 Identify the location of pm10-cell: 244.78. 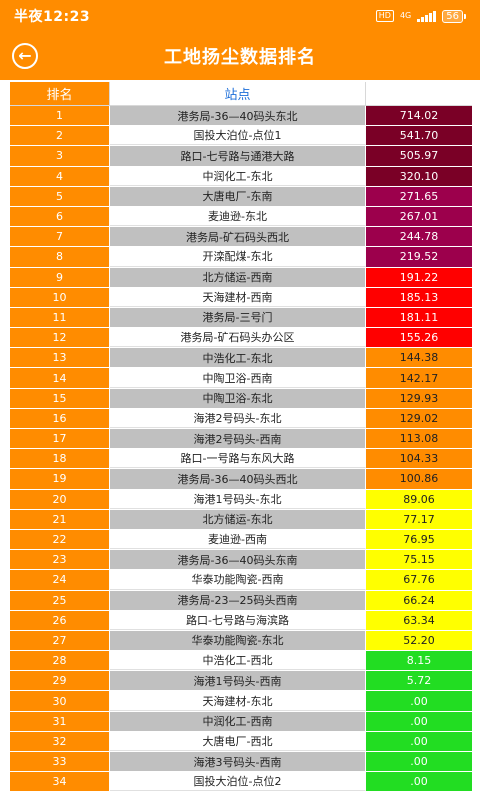
(419, 237).